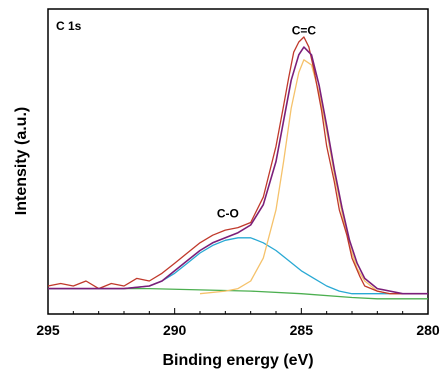  What do you see at coordinates (238, 266) in the screenshot?
I see `series-c-o-component` at bounding box center [238, 266].